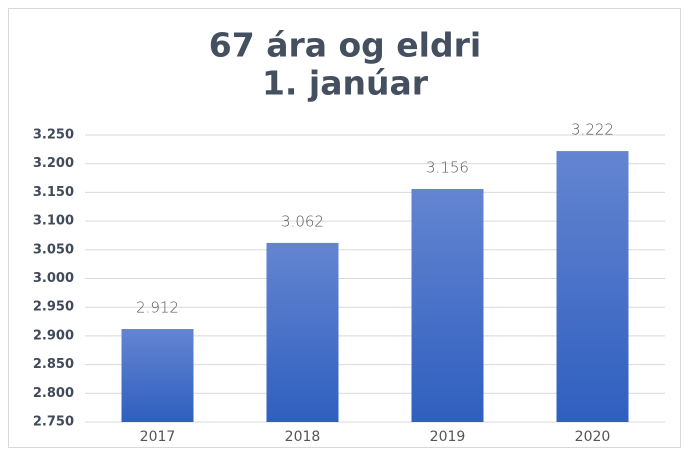  Describe the element at coordinates (593, 437) in the screenshot. I see `x-tick-label: 2020` at that location.